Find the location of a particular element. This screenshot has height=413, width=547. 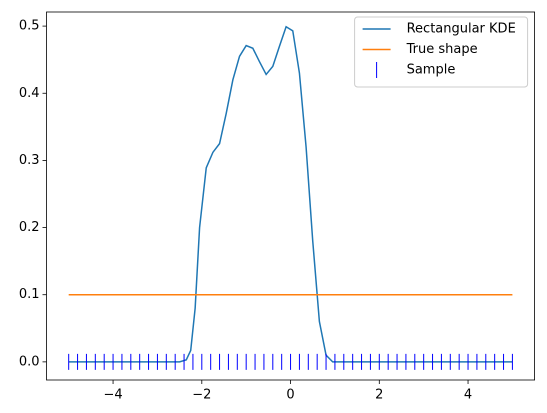

y-tick-label: 0.2 is located at coordinates (29, 227).